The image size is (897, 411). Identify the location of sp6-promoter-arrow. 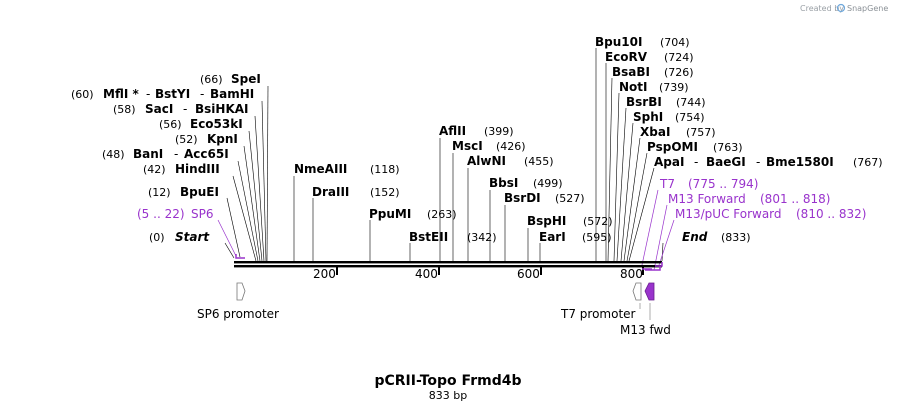
(241, 291).